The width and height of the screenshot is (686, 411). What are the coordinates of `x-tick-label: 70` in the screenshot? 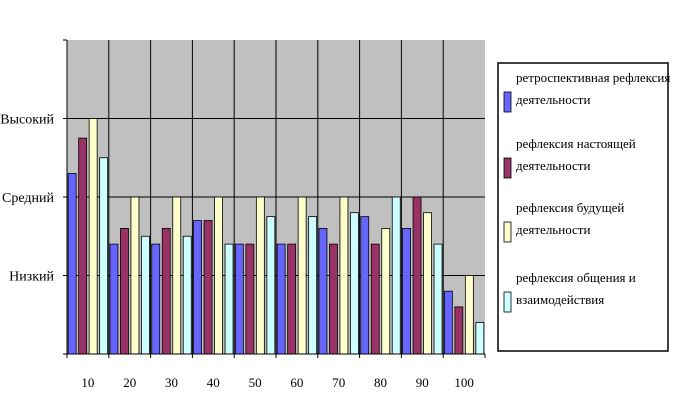 It's located at (338, 382).